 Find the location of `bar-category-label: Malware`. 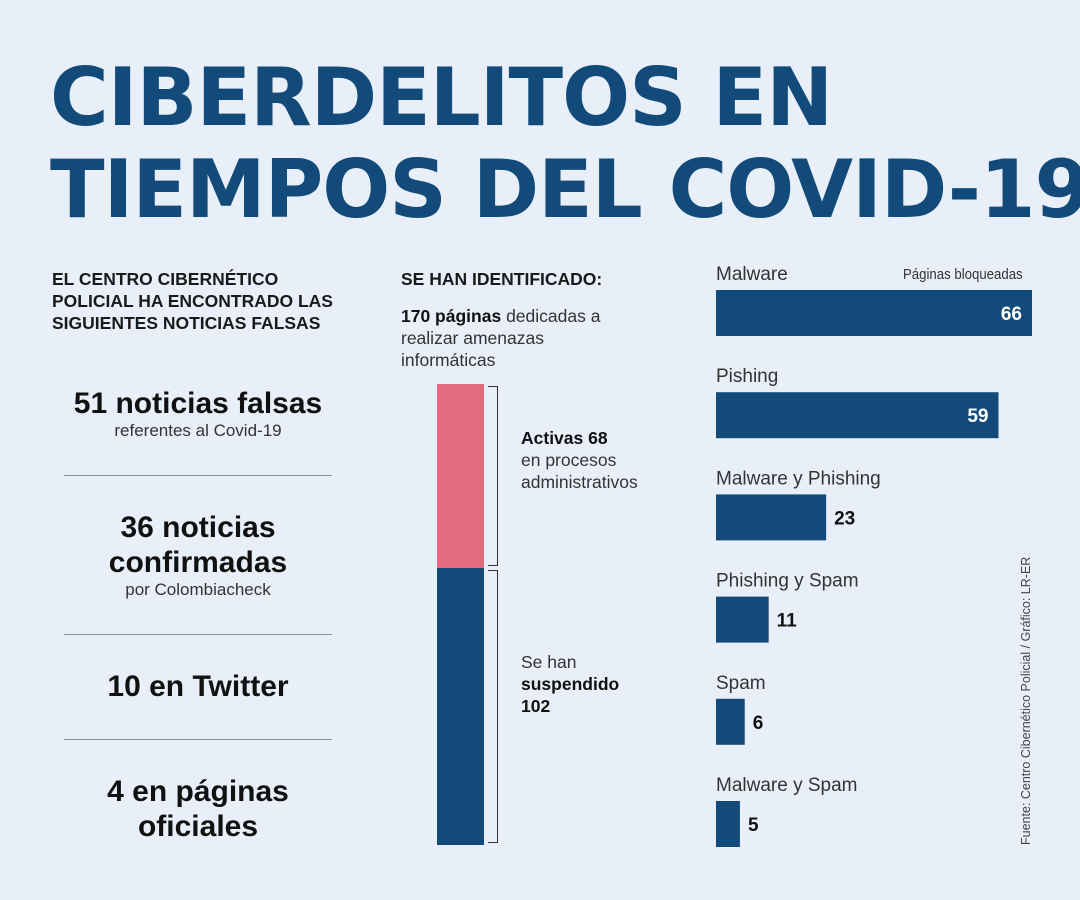

bar-category-label: Malware is located at coordinates (752, 274).